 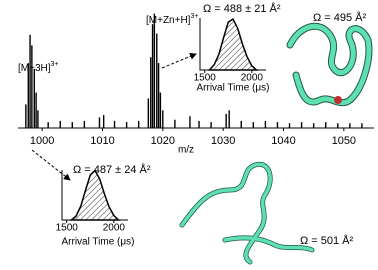 What do you see at coordinates (112, 169) in the screenshot?
I see `inset-title: Ω = 487 ± 24 Å²` at bounding box center [112, 169].